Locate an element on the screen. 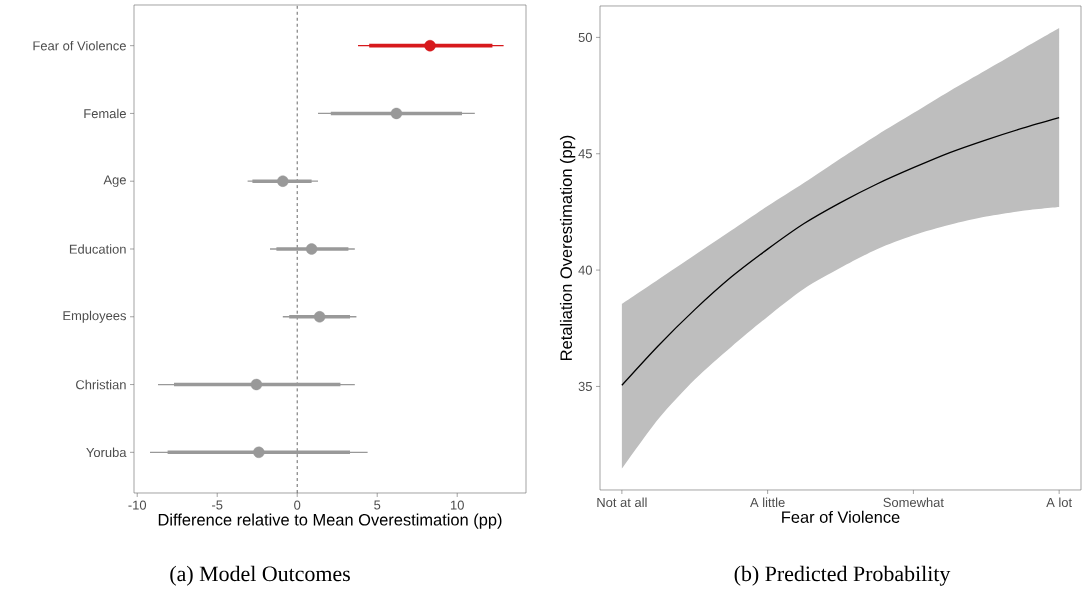  x-tick-label: A lot is located at coordinates (1059, 502).